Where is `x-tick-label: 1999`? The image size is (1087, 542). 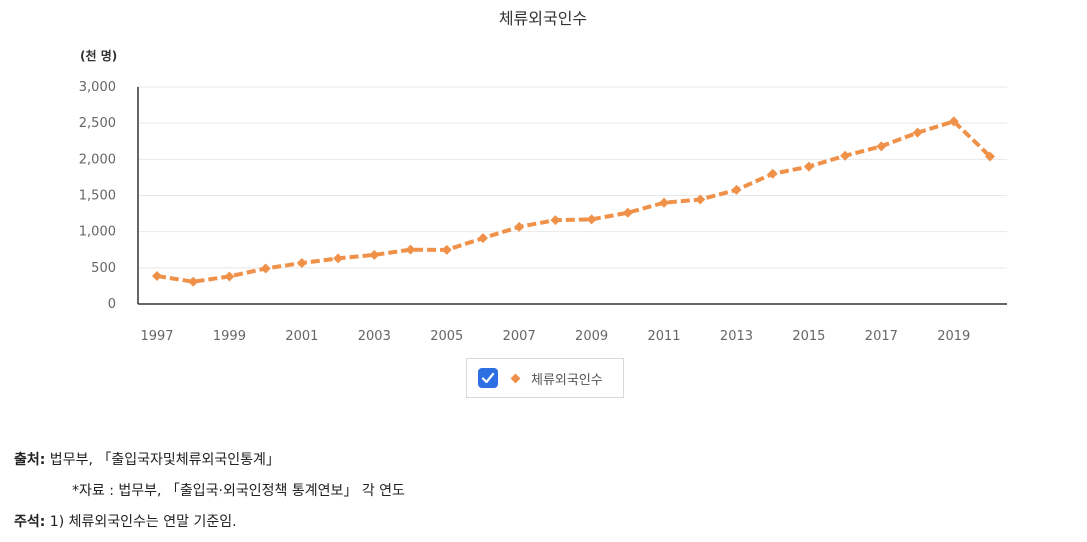 x-tick-label: 1999 is located at coordinates (229, 336).